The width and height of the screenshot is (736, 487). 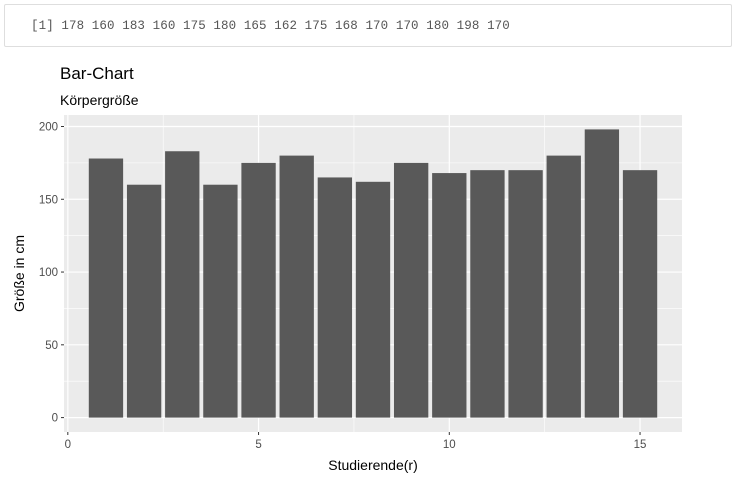 What do you see at coordinates (19, 273) in the screenshot?
I see `y-axis-title: Größe in cm` at bounding box center [19, 273].